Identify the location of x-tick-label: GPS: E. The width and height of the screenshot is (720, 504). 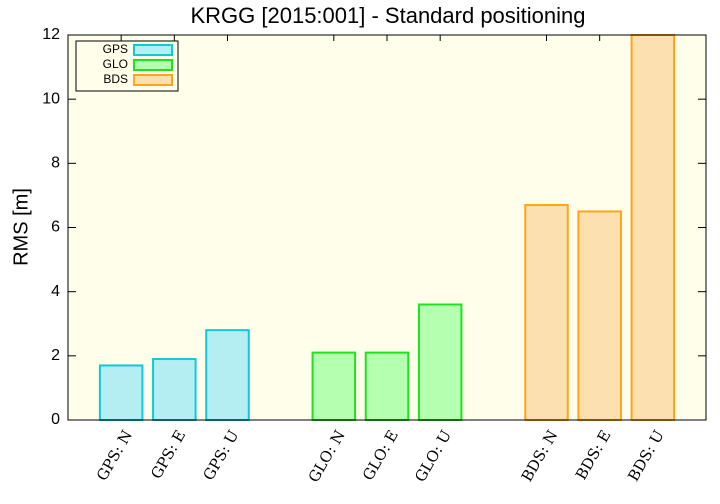
(168, 454).